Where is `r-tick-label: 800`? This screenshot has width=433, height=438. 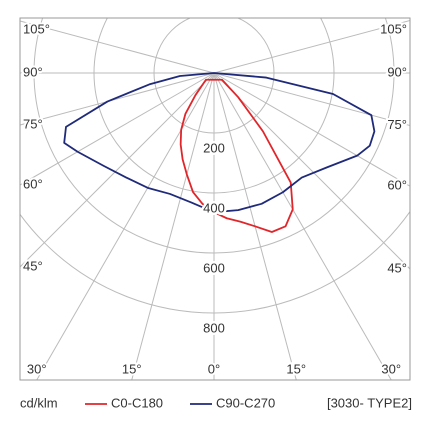 r-tick-label: 800 is located at coordinates (214, 327).